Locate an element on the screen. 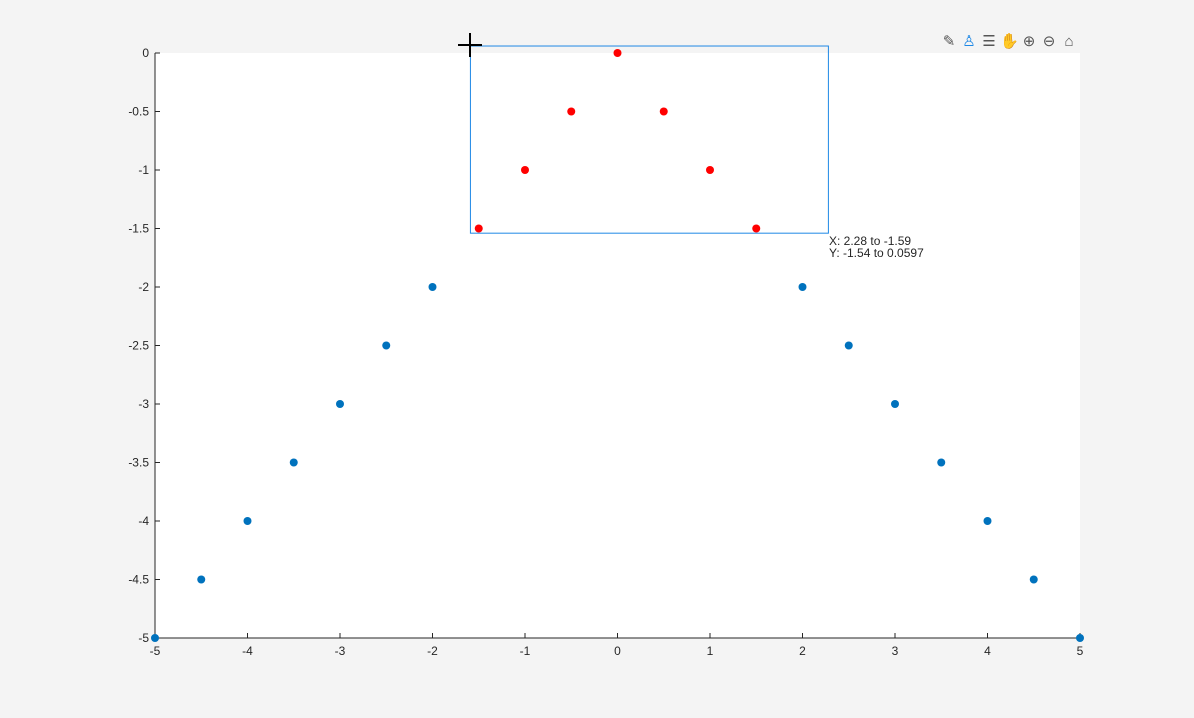  x-tick-label: 3 is located at coordinates (895, 651).